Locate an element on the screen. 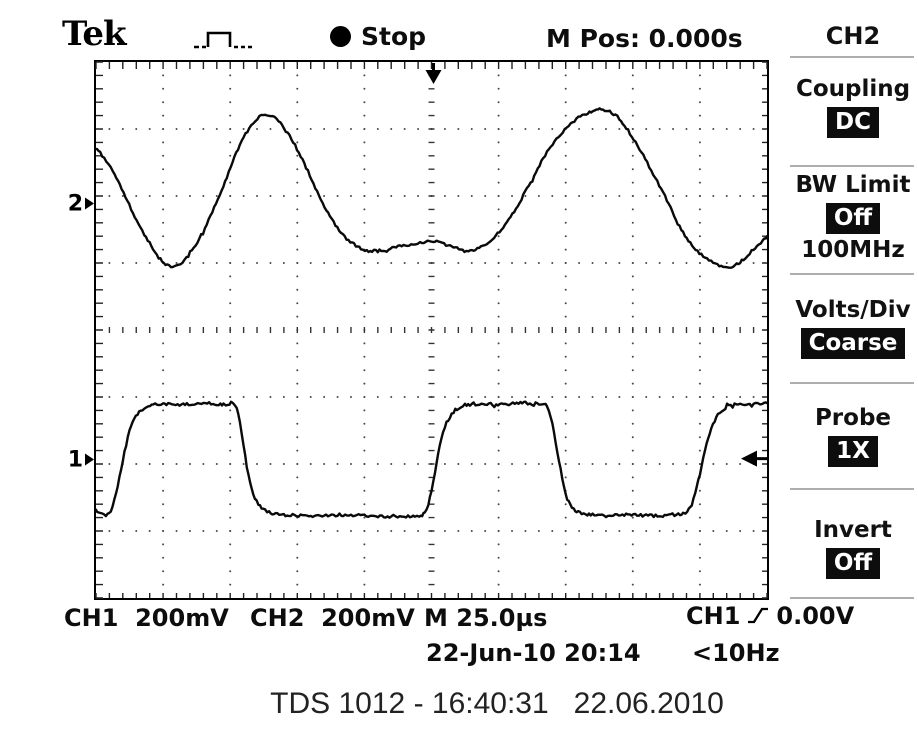 The image size is (918, 738). ch2-scale-readout: CH2 200mV is located at coordinates (332, 618).